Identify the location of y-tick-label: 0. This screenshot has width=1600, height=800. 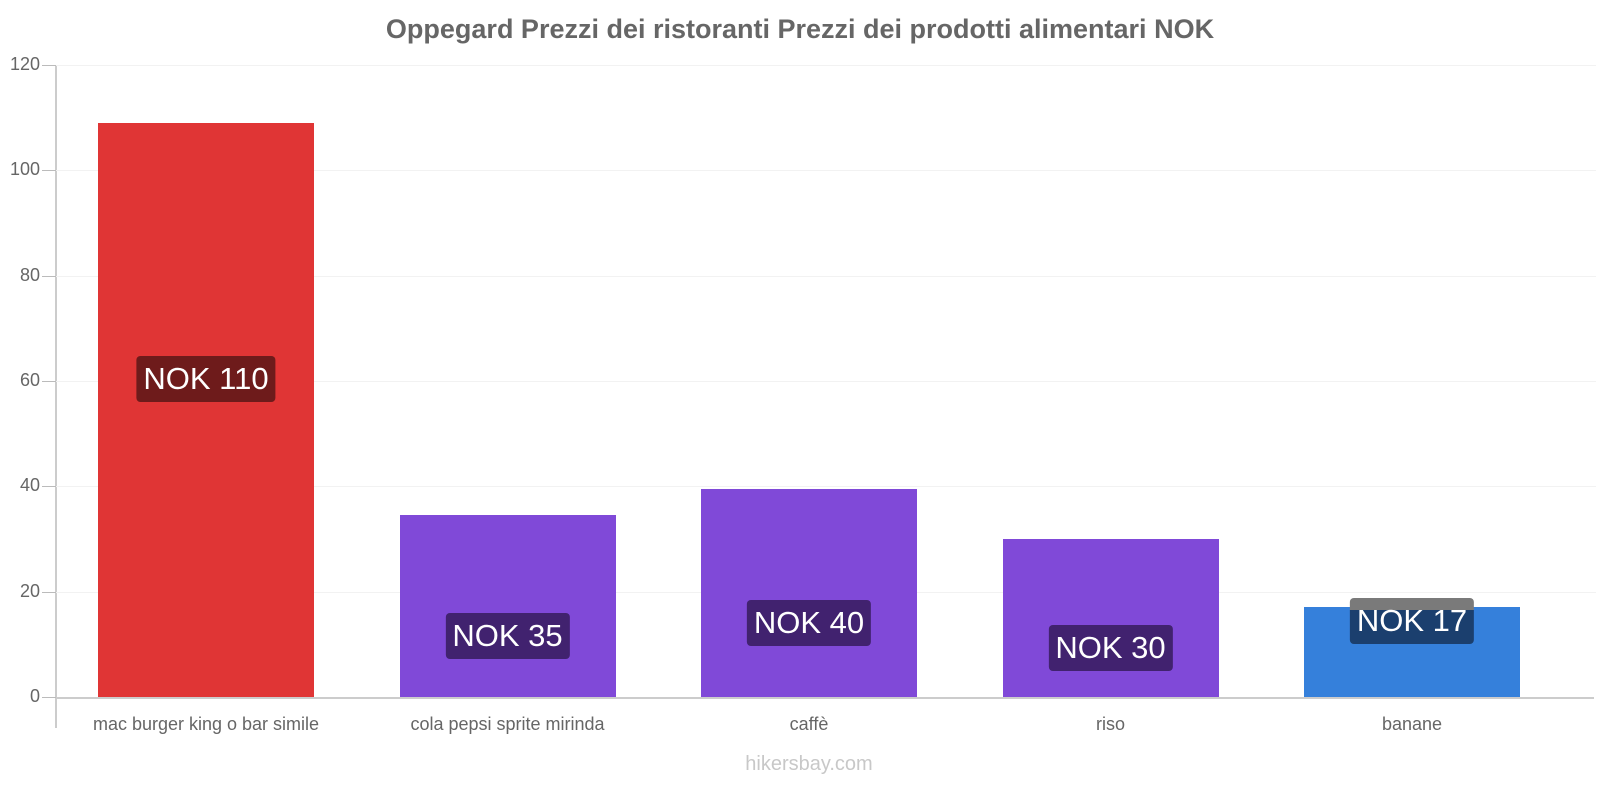
(34, 696).